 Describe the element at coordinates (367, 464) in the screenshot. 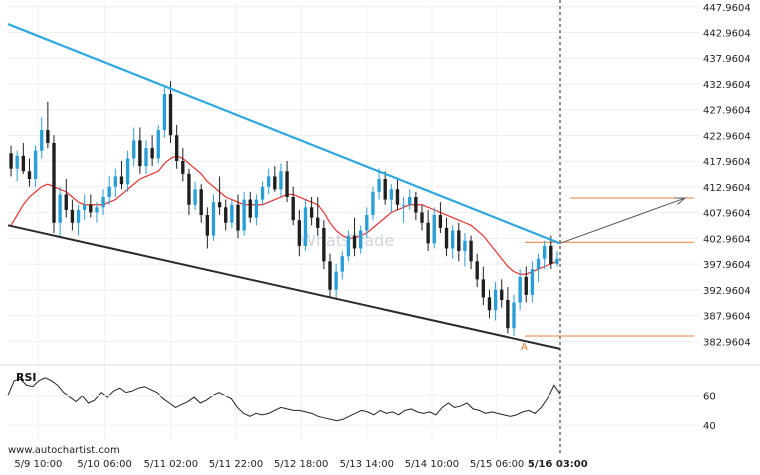

I see `x-tick-label: 5/13 14:00` at that location.